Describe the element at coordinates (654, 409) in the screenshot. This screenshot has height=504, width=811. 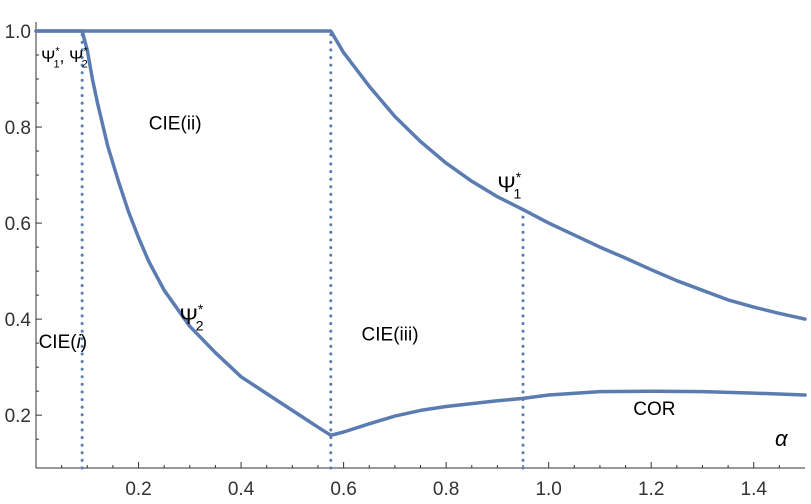
I see `annotation-cor: COR` at that location.